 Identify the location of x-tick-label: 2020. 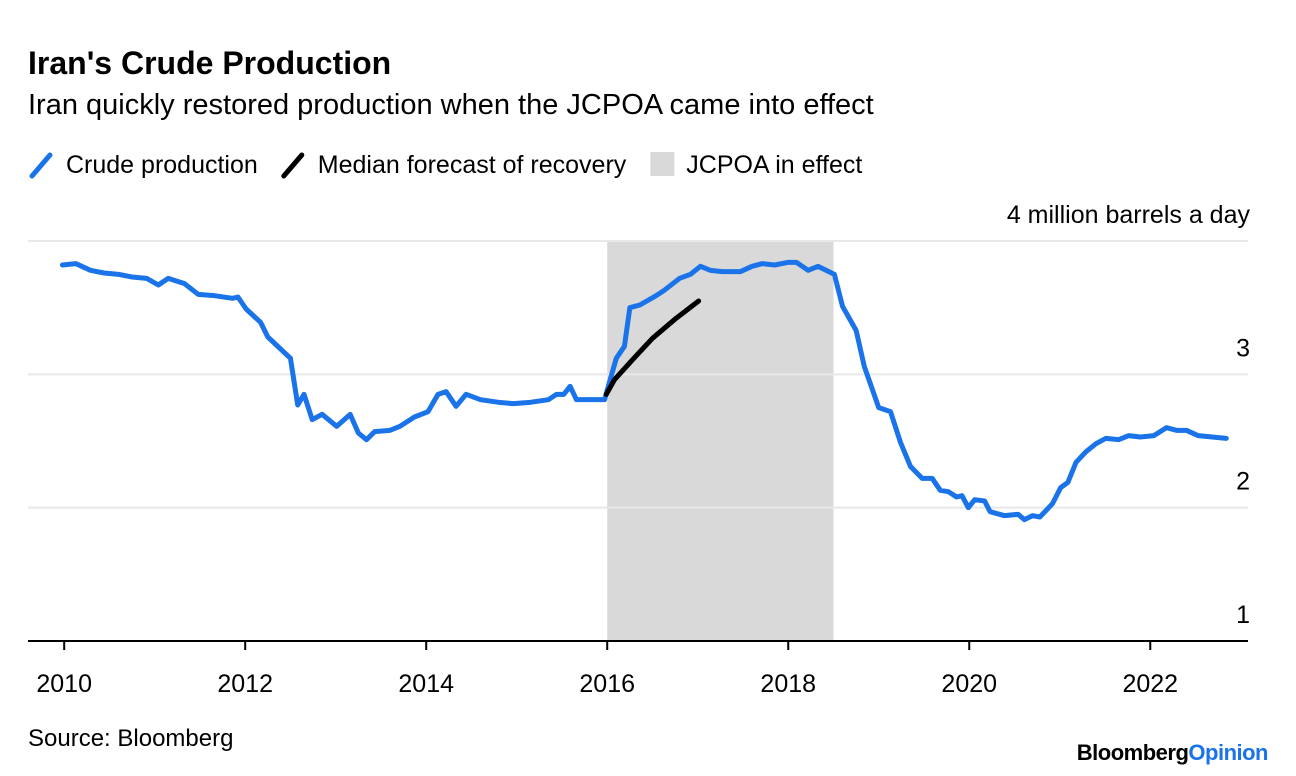
(969, 684).